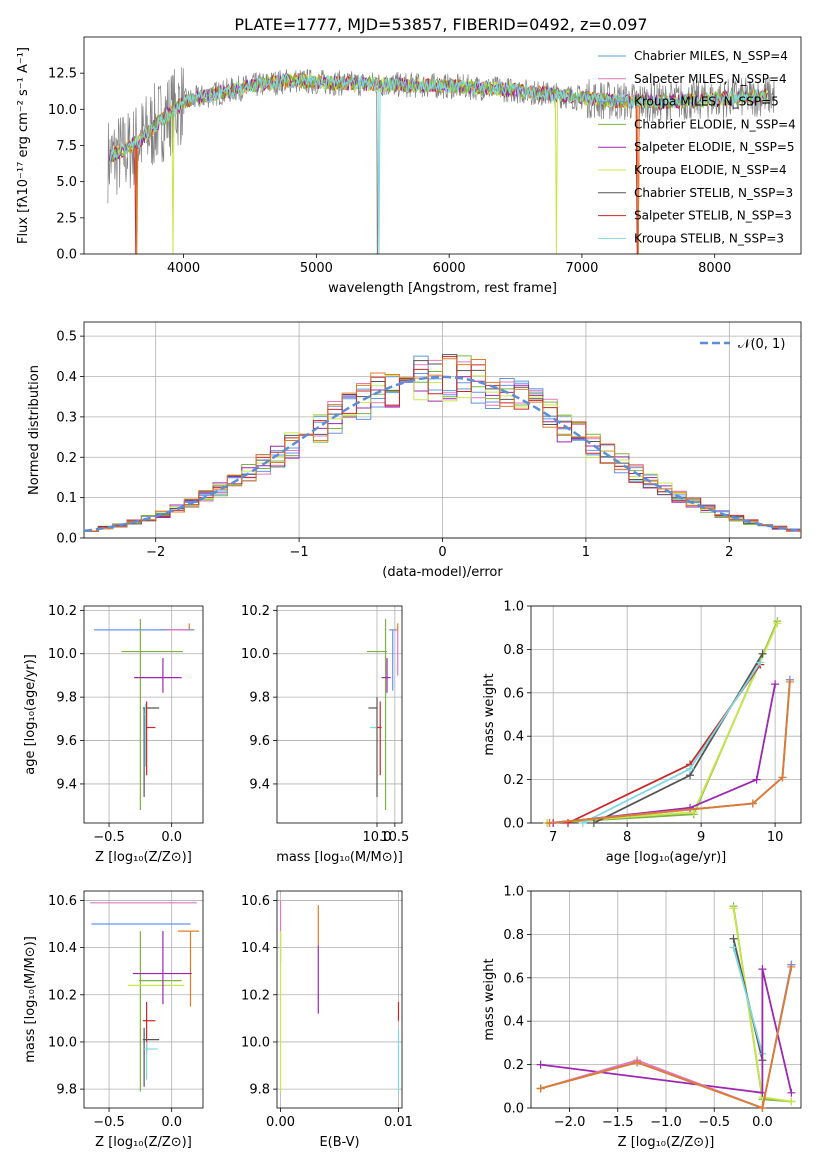 This screenshot has height=1170, width=819. I want to click on y-tick-label: 0.2, so click(66, 458).